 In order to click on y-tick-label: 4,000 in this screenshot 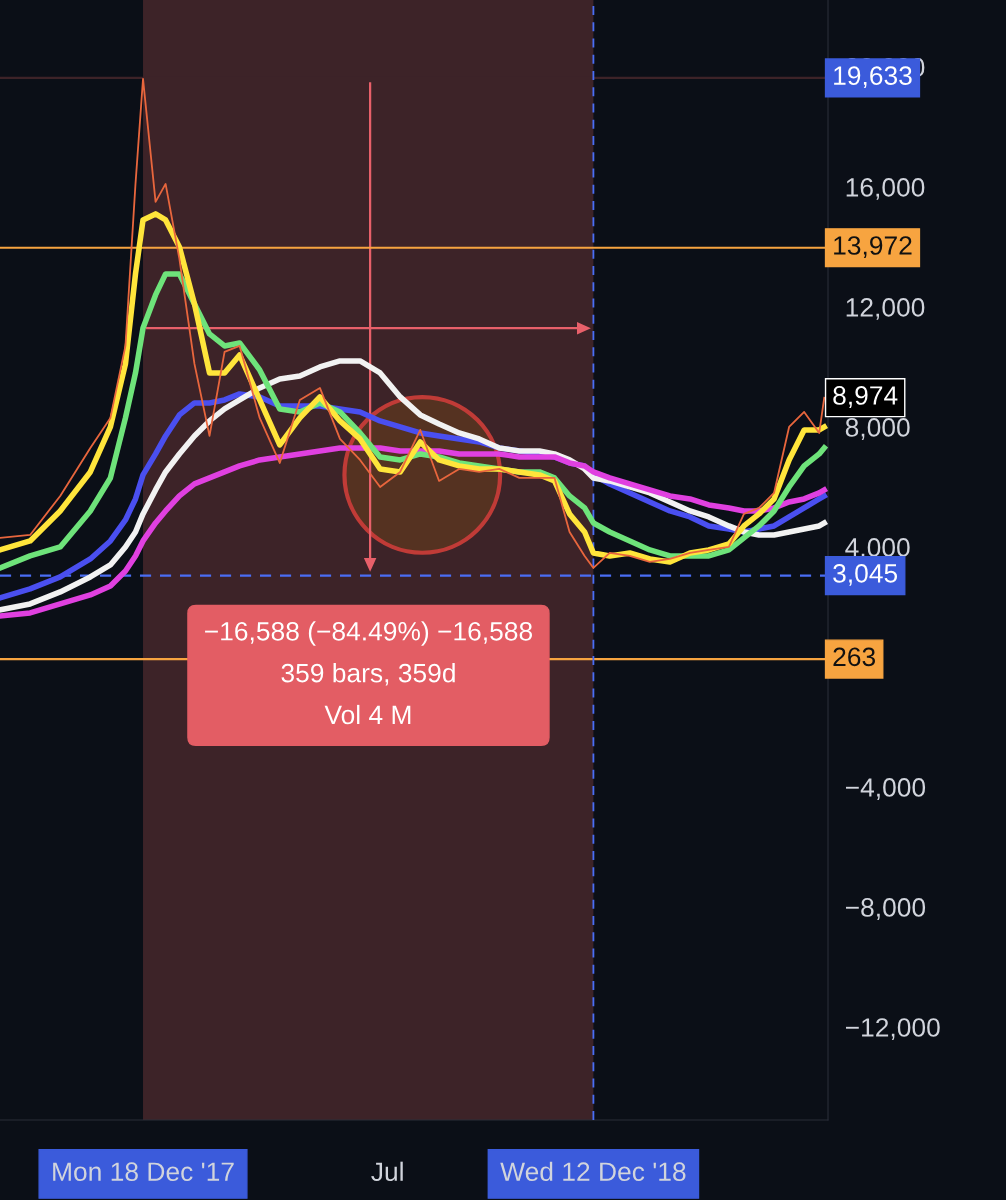, I will do `click(877, 549)`.